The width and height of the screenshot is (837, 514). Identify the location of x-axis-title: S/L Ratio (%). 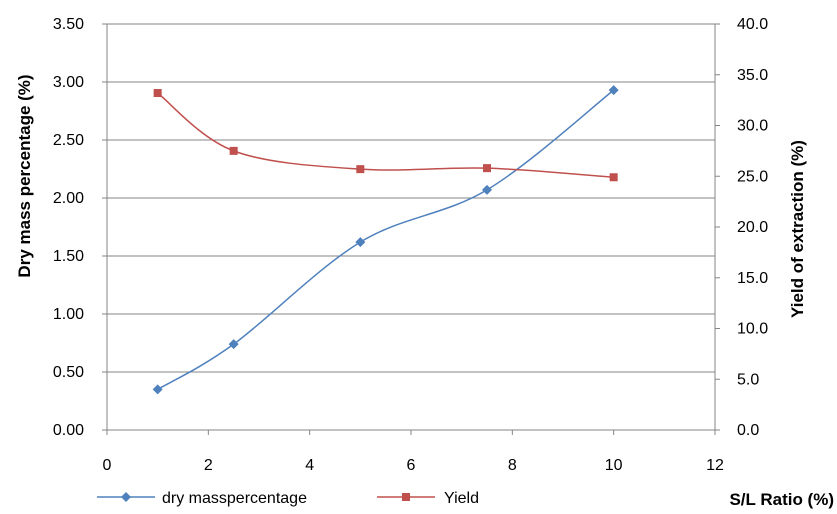
(781, 499).